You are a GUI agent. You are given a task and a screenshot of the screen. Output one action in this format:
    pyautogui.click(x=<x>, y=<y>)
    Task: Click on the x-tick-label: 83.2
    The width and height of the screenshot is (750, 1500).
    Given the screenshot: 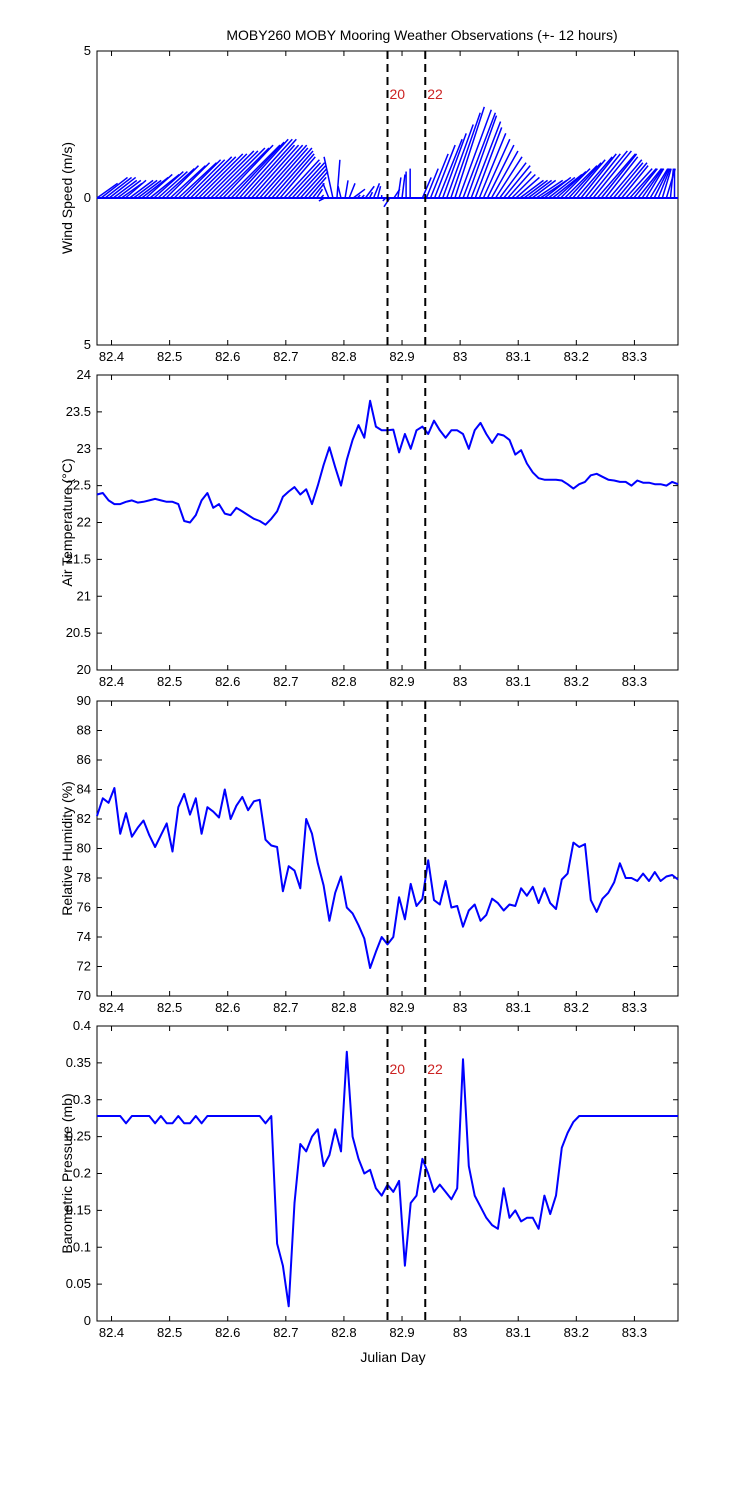 What is the action you would take?
    pyautogui.click(x=576, y=681)
    